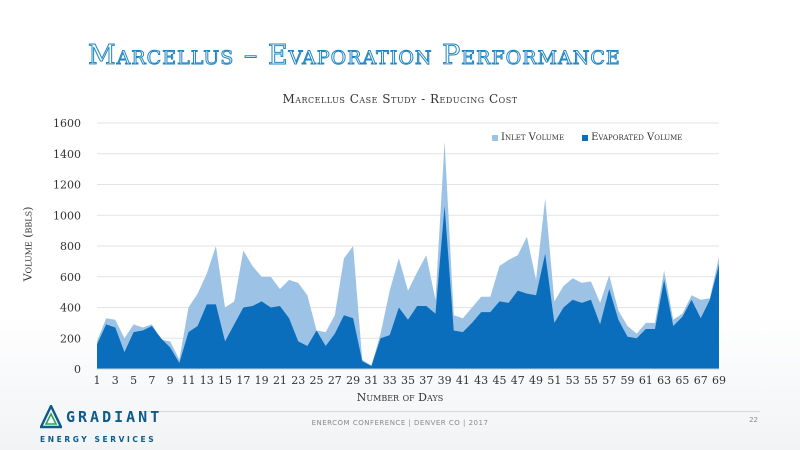 This screenshot has width=800, height=450. Describe the element at coordinates (518, 380) in the screenshot. I see `x-tick-label: 47` at that location.